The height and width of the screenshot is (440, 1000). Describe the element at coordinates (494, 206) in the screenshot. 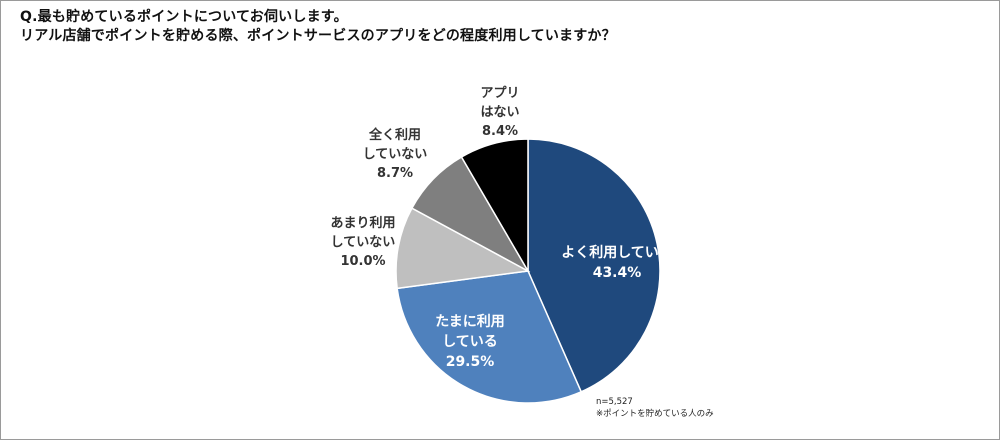

I see `slice-no-app` at that location.